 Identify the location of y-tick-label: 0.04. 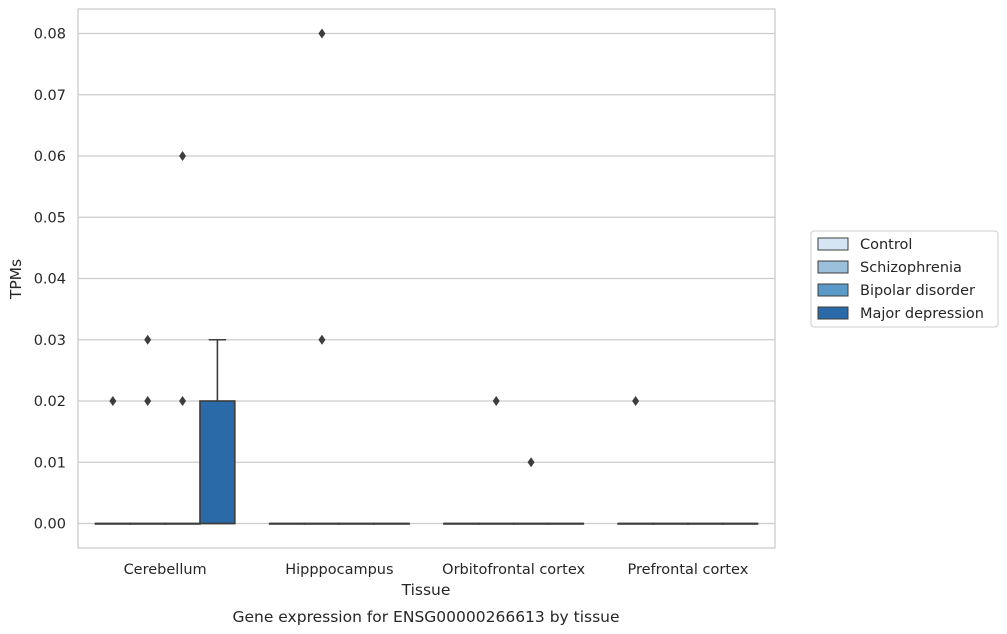
(50, 280).